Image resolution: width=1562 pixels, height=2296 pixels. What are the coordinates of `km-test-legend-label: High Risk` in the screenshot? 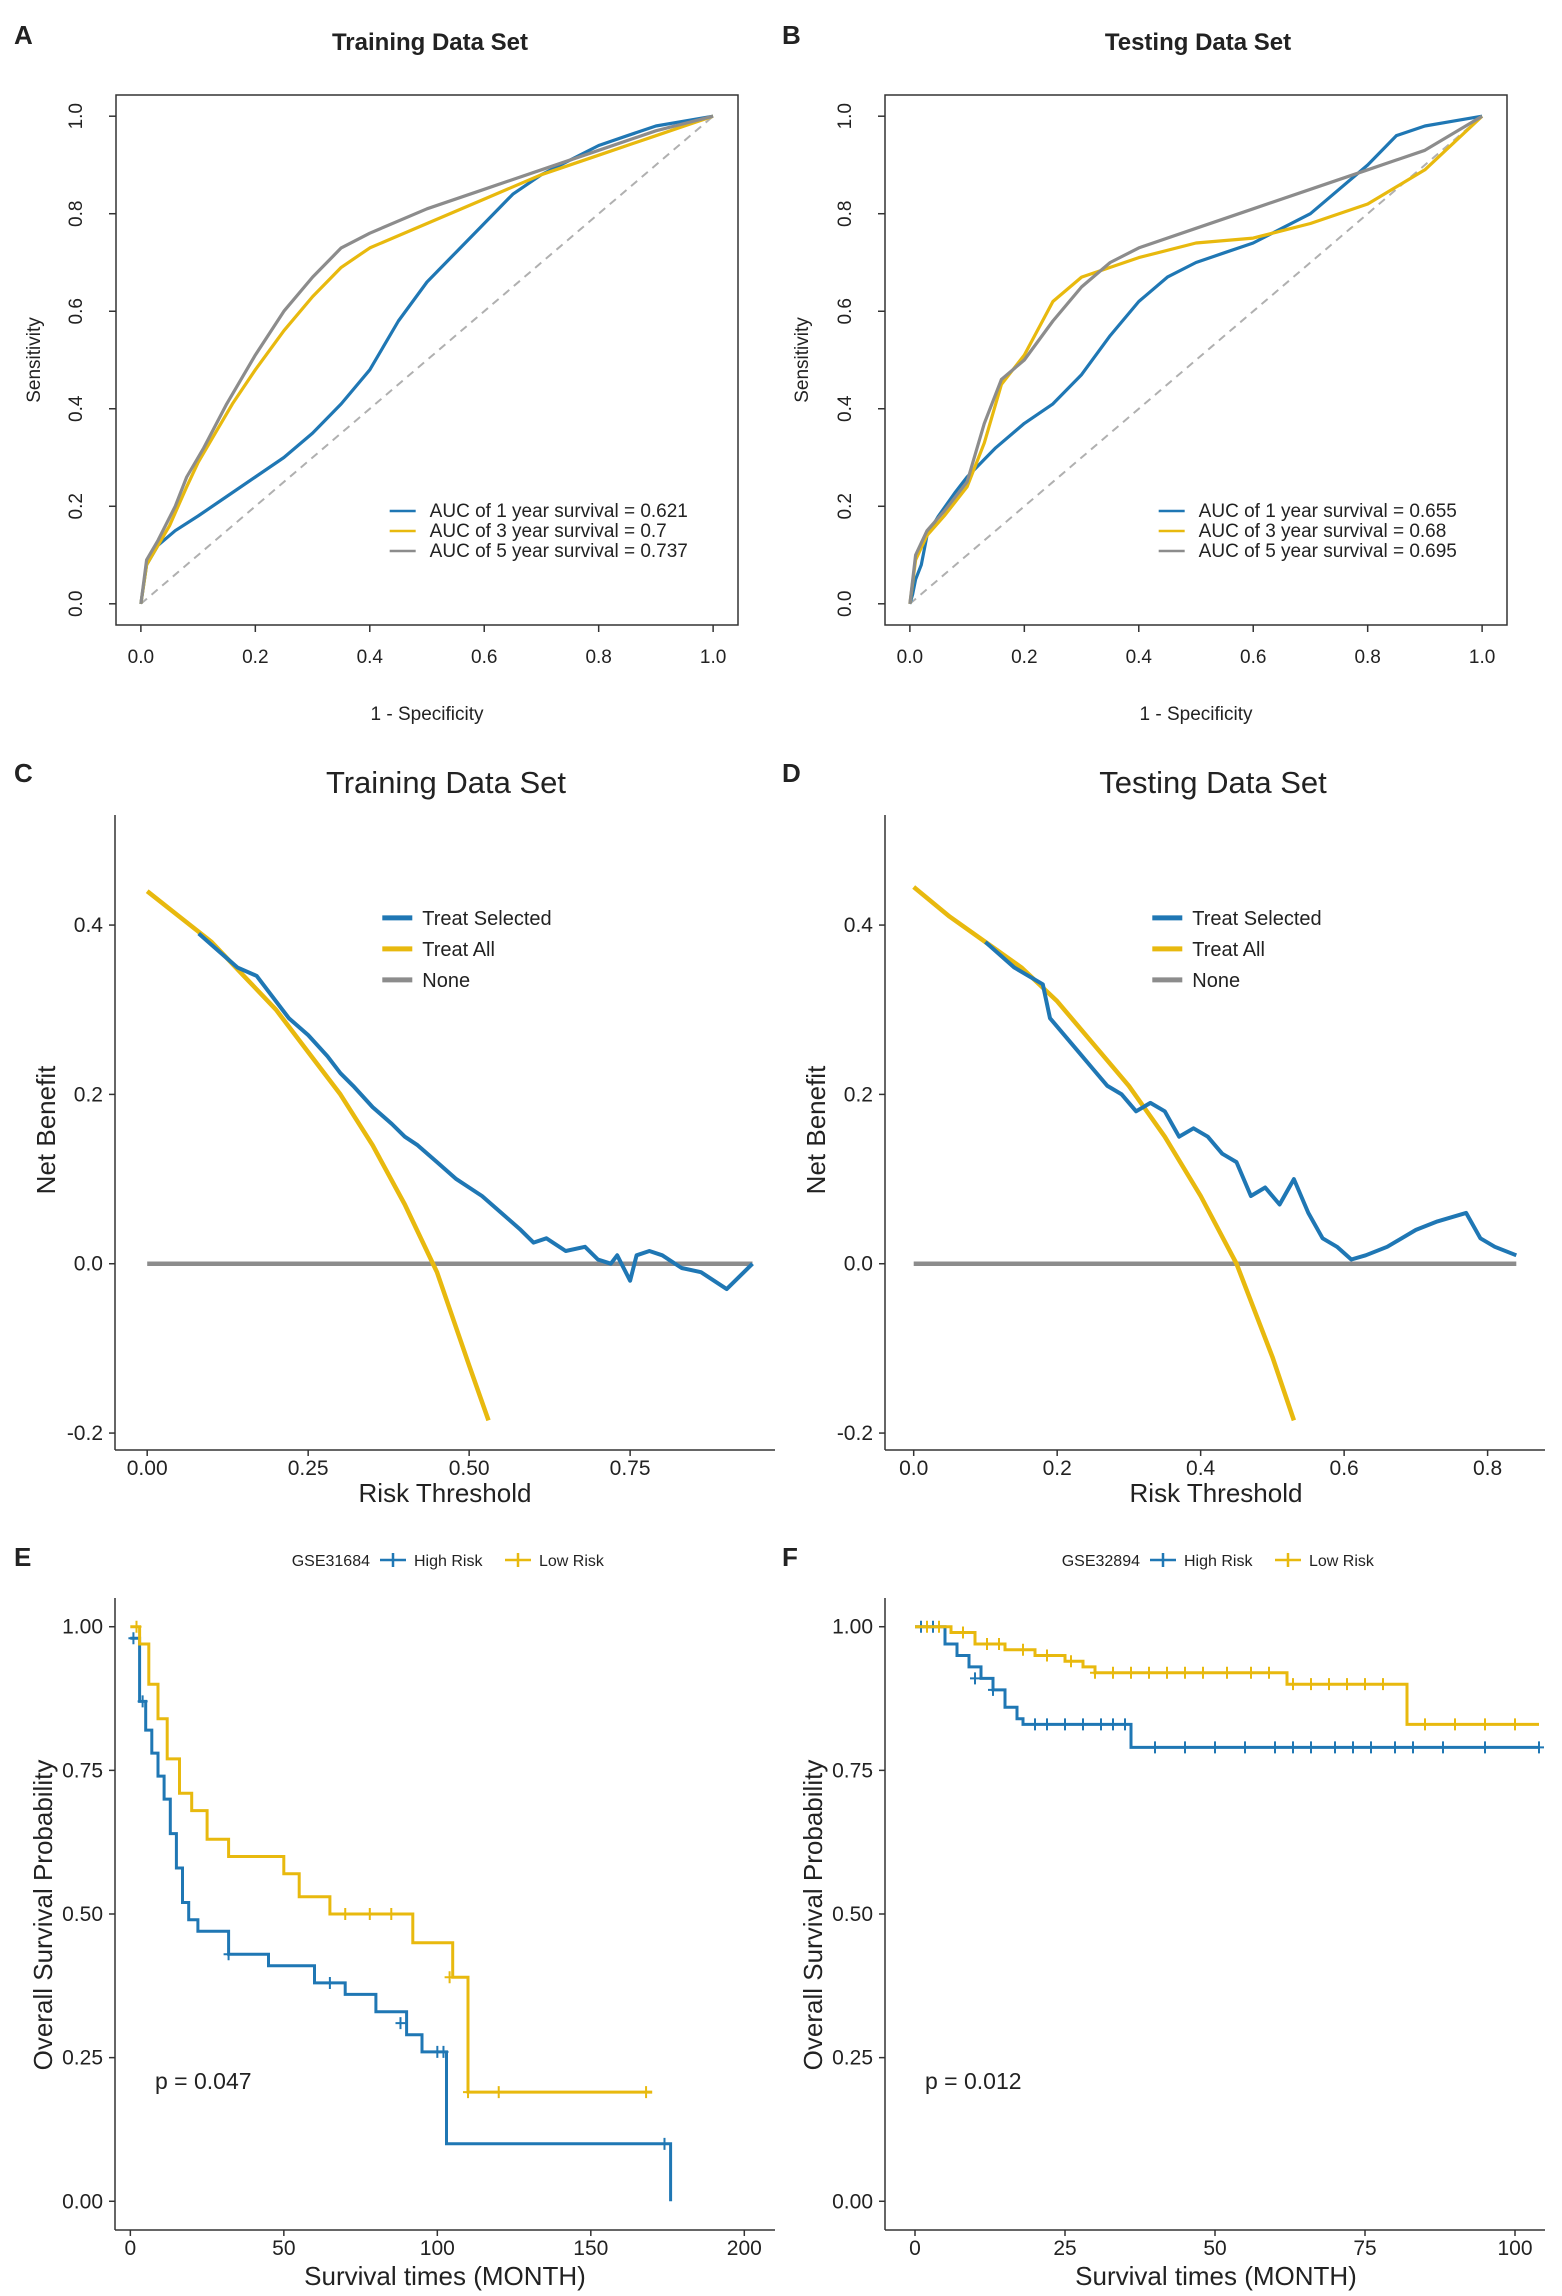 It's located at (1218, 1561).